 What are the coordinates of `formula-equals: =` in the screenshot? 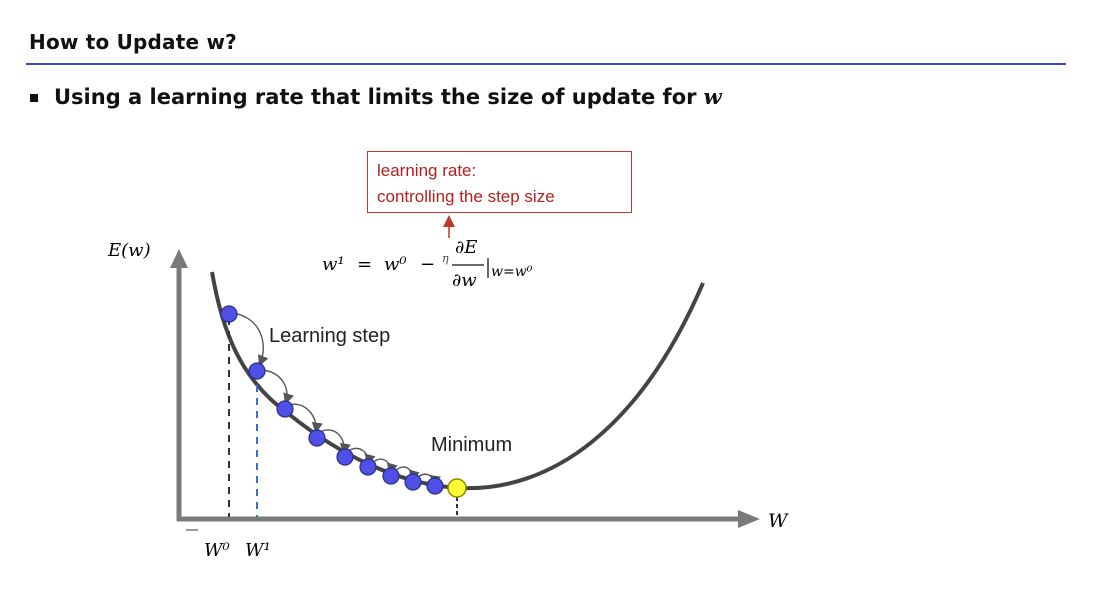 It's located at (364, 264).